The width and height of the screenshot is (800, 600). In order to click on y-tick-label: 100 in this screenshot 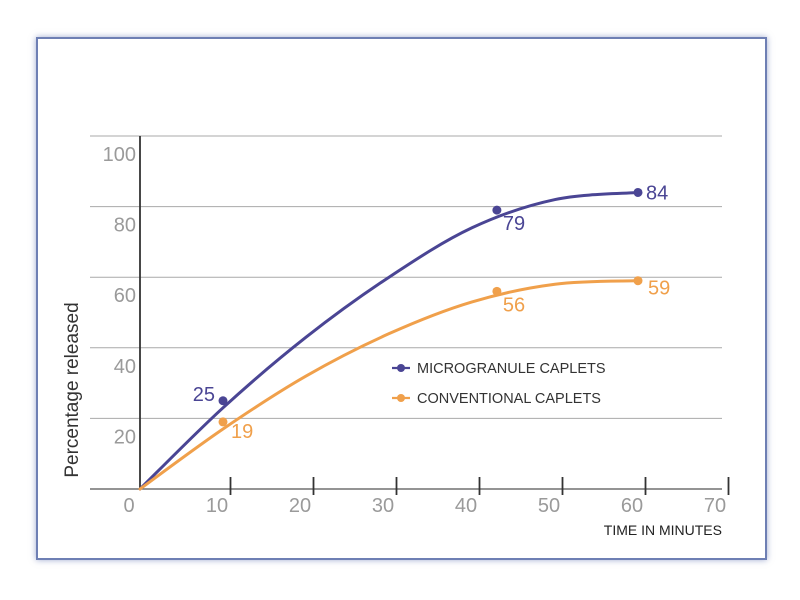, I will do `click(119, 155)`.